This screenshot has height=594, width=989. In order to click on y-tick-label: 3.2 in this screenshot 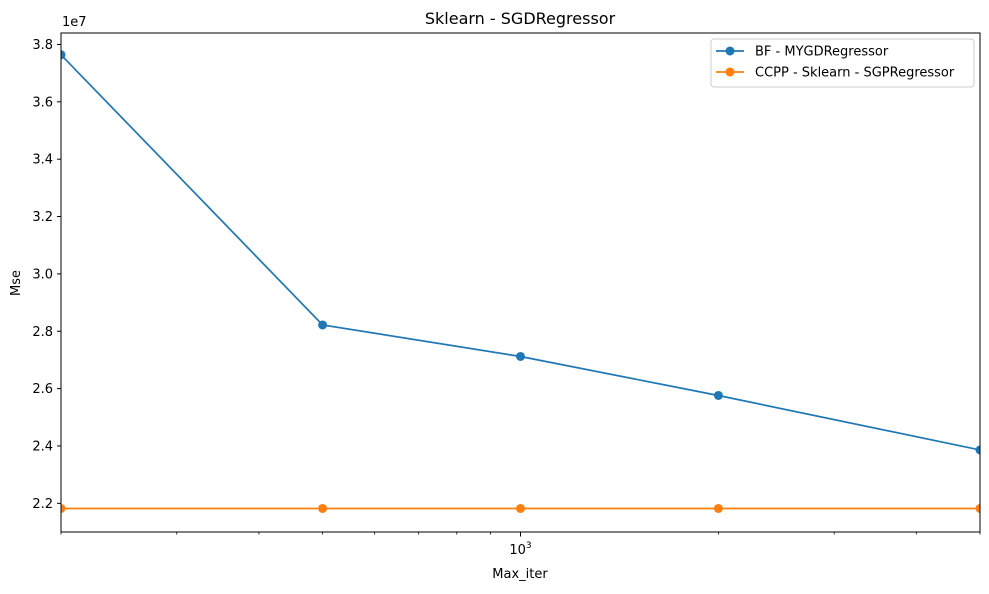, I will do `click(42, 217)`.